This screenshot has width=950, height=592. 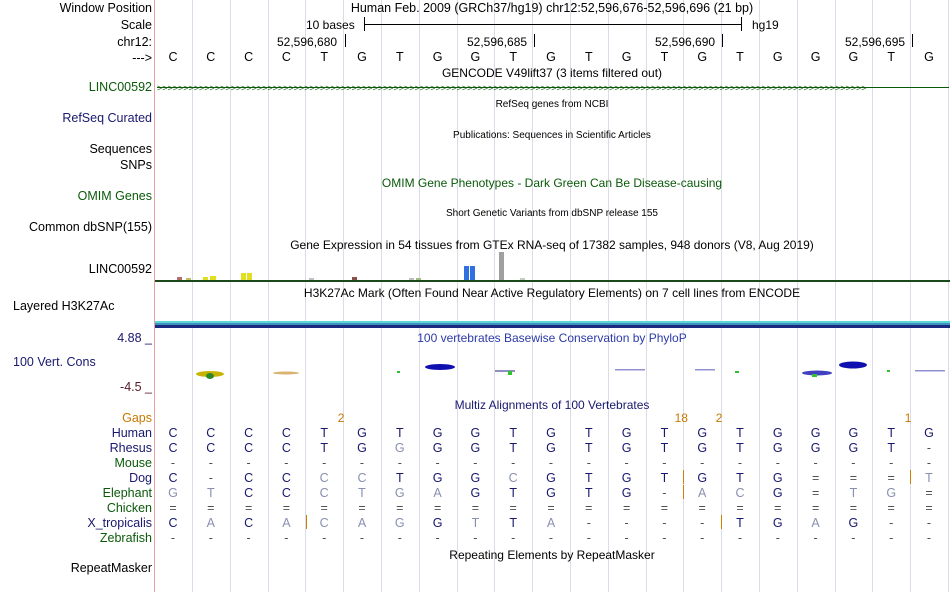 I want to click on species-label-chicken: Chicken, so click(x=129, y=508).